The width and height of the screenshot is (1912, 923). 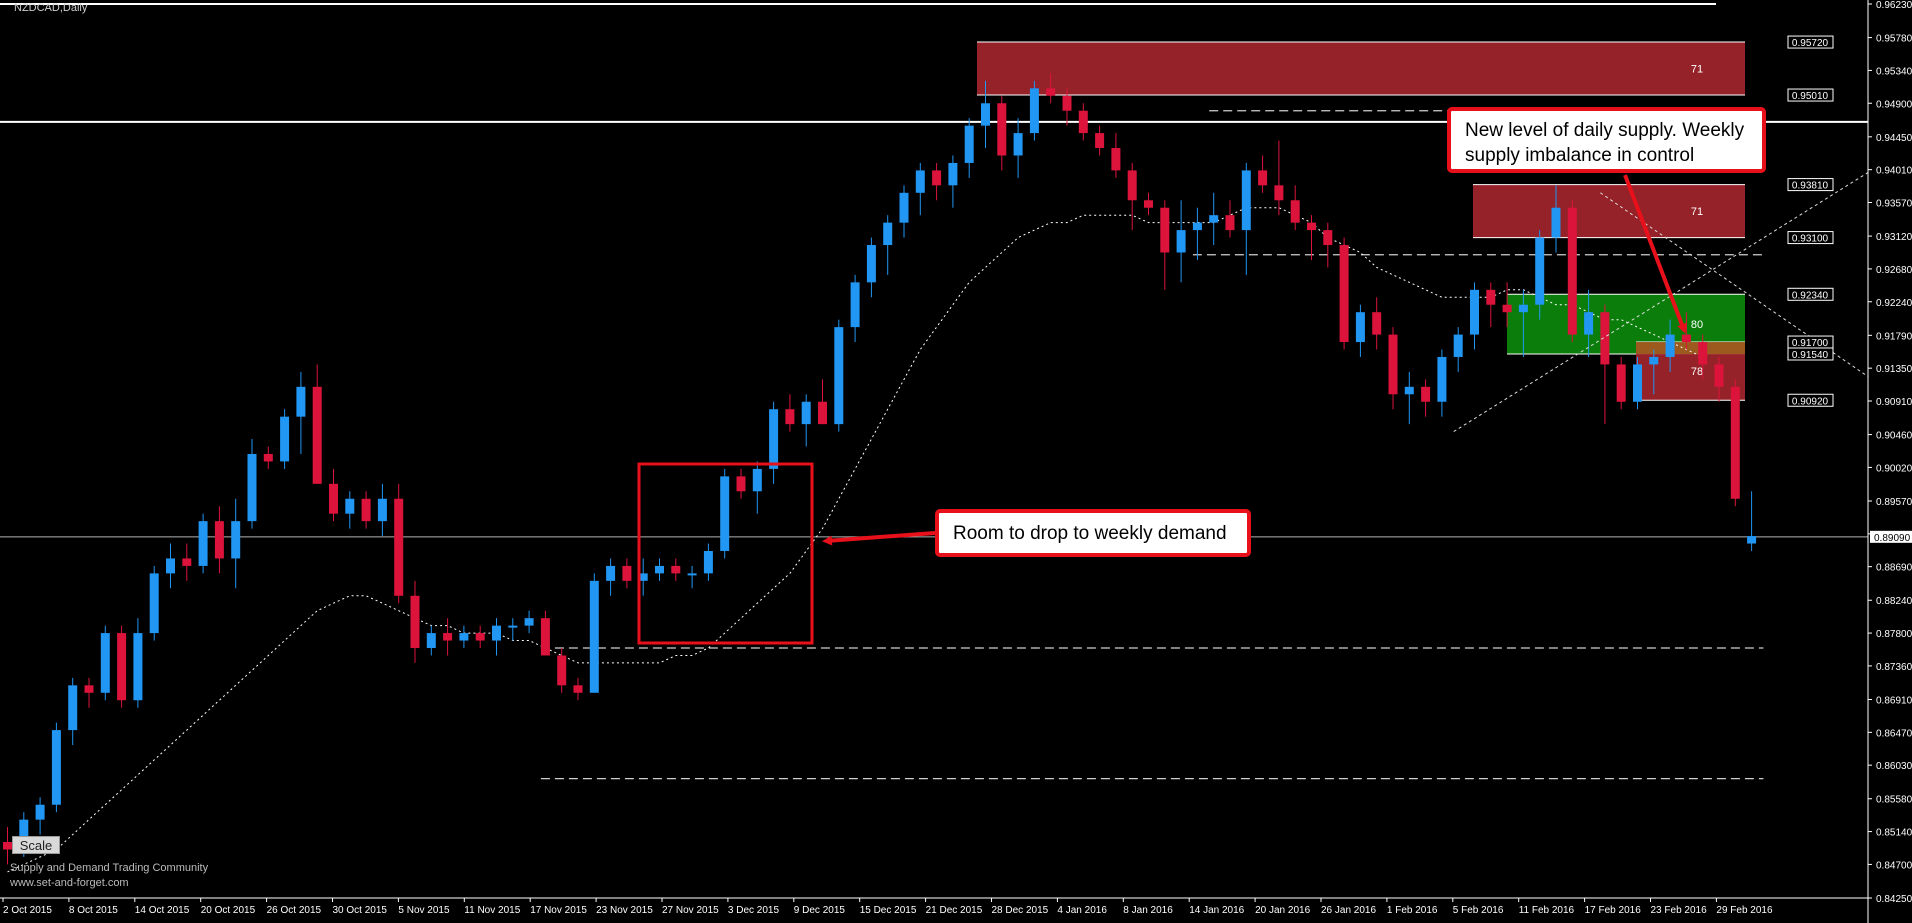 I want to click on price-tick-label: 0.96230, so click(x=1894, y=5).